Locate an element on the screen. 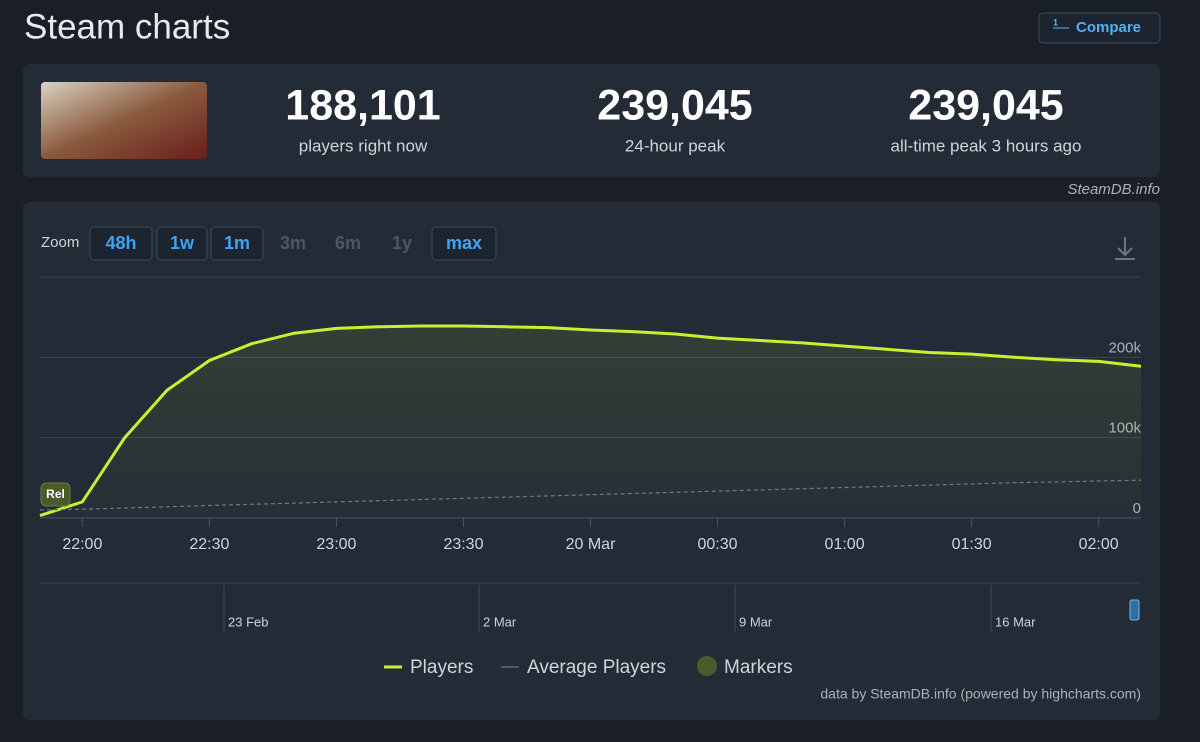  zoom-option: 1m is located at coordinates (237, 243).